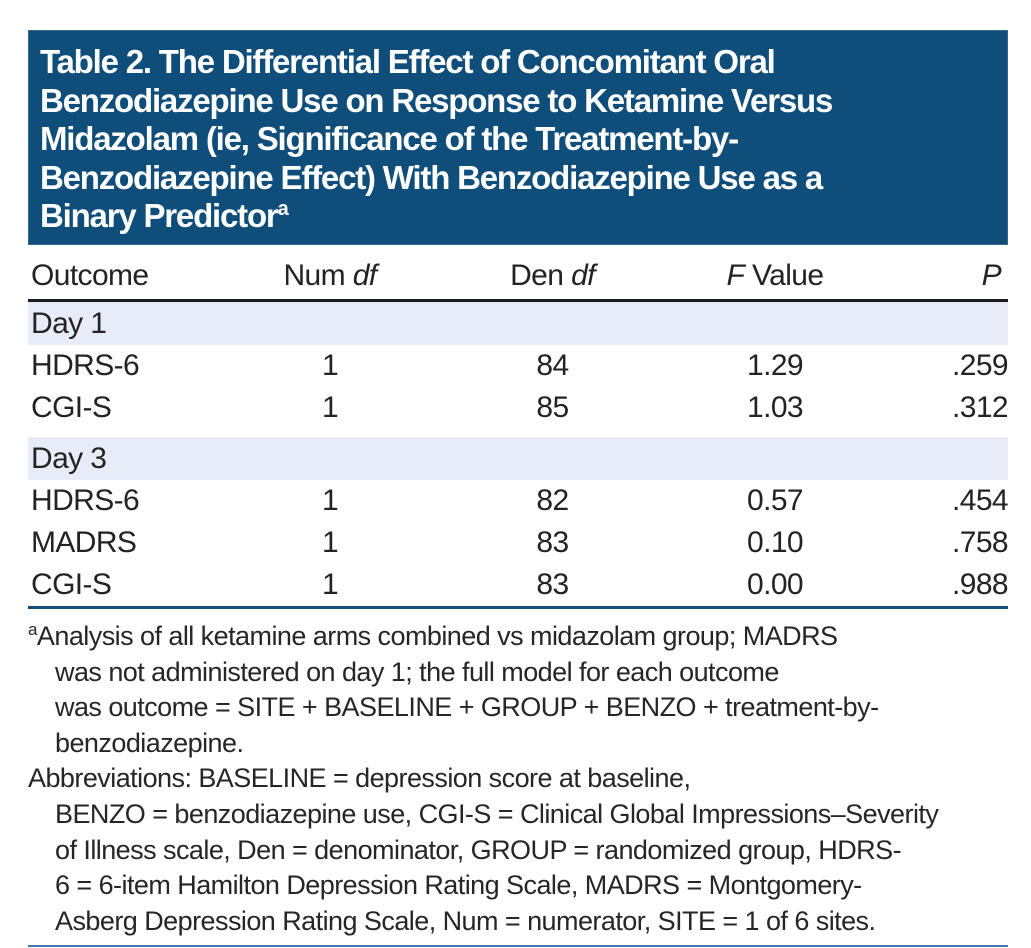  What do you see at coordinates (84, 542) in the screenshot?
I see `cell-outcome: MADRS` at bounding box center [84, 542].